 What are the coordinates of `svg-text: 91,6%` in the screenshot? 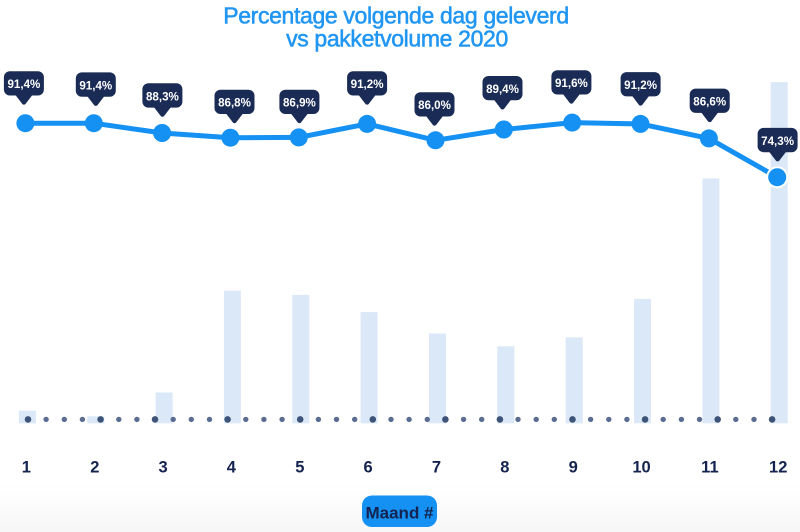 It's located at (571, 83).